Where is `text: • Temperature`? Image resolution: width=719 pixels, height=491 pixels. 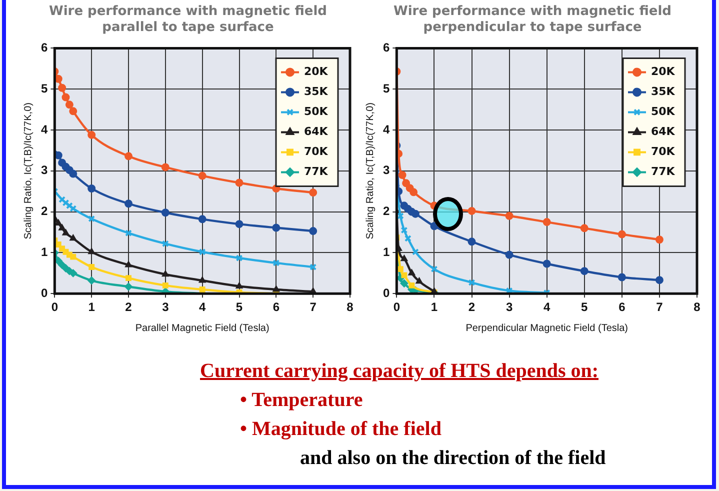 text: • Temperature is located at coordinates (302, 400).